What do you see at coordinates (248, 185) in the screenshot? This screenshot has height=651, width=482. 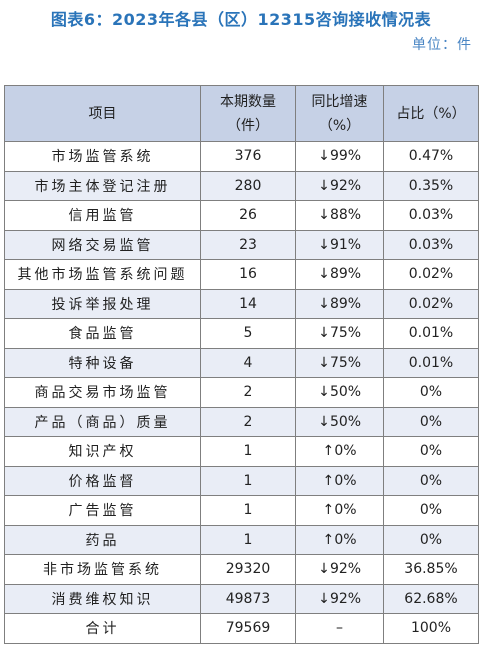 I see `cell-count: 280` at bounding box center [248, 185].